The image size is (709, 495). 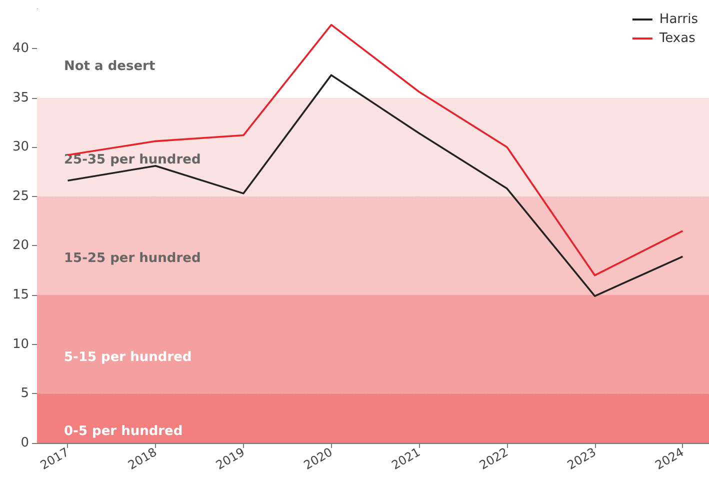 I want to click on y-tick-label: 20, so click(x=20, y=246).